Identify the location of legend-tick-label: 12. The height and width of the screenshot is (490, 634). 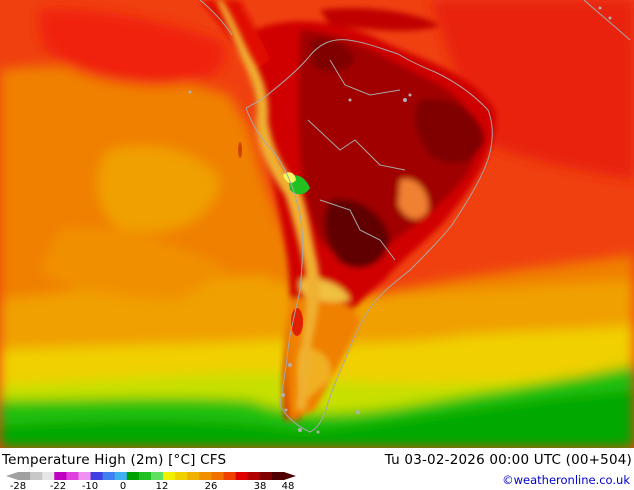
(162, 485).